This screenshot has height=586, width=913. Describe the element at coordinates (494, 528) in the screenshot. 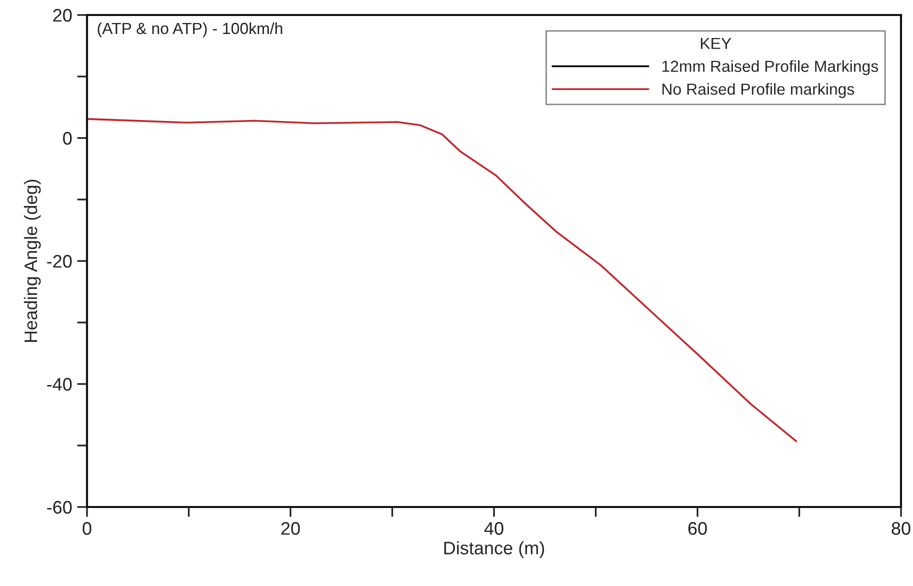

I see `x-tick-label: 40` at that location.